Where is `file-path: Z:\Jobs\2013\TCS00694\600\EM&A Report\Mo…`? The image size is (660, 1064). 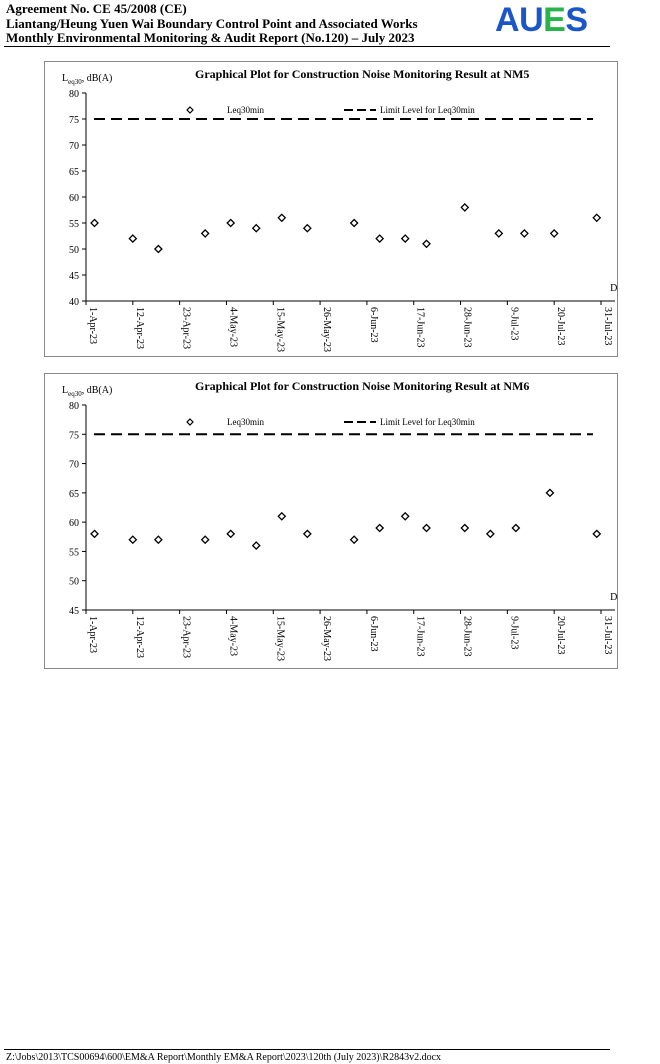 file-path: Z:\Jobs\2013\TCS00694\600\EM&A Report\Mo… is located at coordinates (224, 1057).